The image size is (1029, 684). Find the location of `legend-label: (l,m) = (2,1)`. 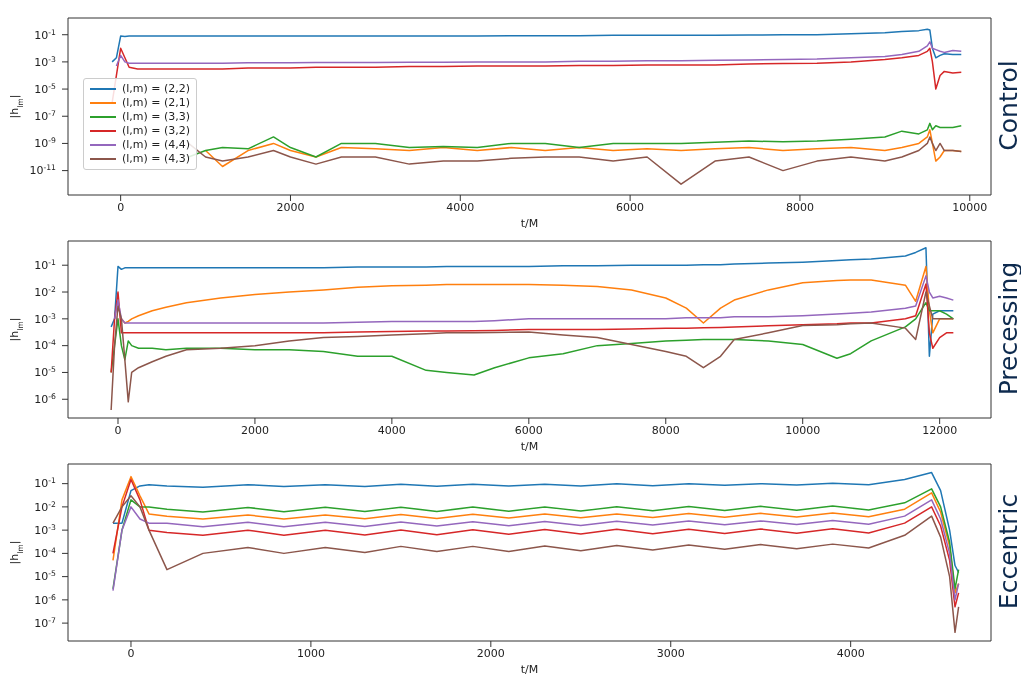

legend-label: (l,m) = (2,1) is located at coordinates (156, 103).